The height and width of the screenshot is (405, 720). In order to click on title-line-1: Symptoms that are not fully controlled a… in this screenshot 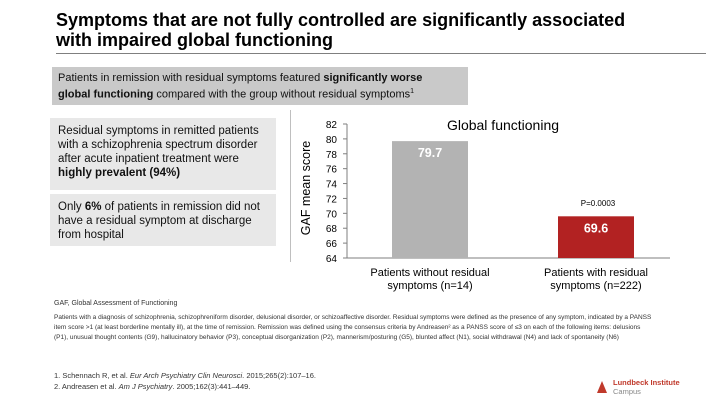, I will do `click(341, 20)`.